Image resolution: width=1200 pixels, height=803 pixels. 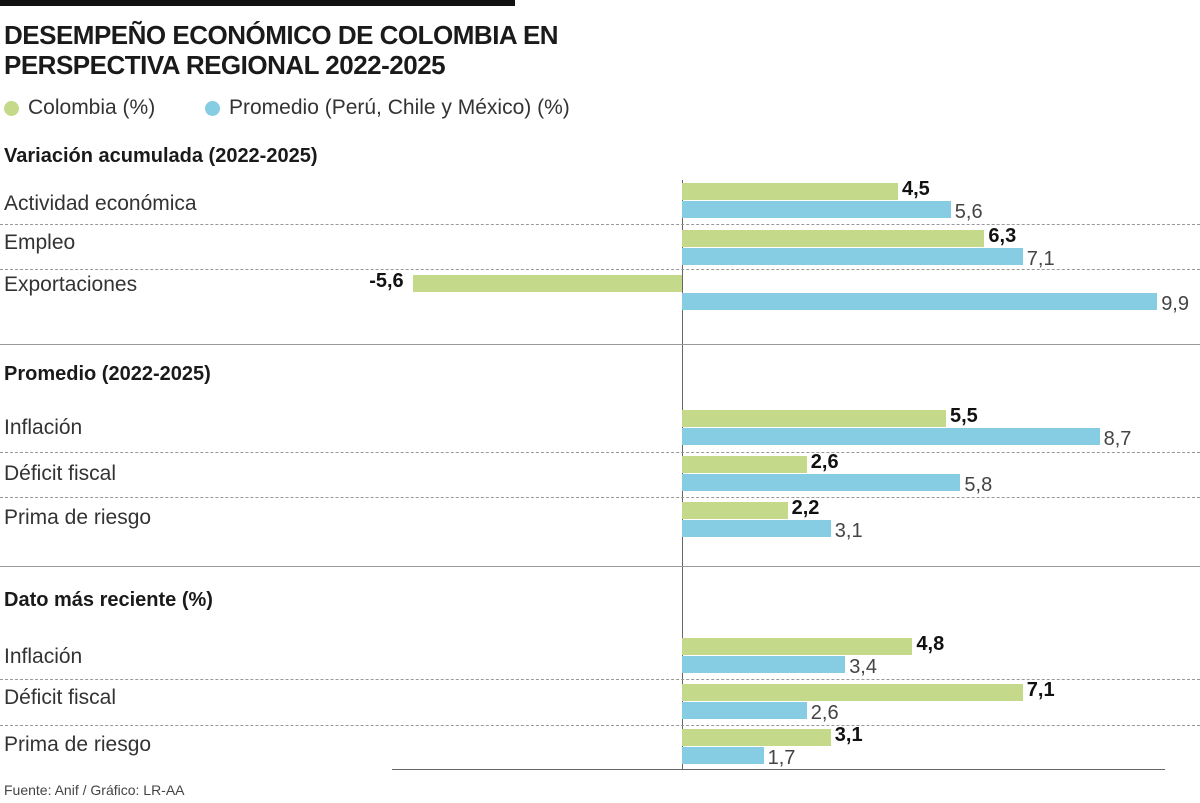 What do you see at coordinates (781, 758) in the screenshot?
I see `data-label: 1,7` at bounding box center [781, 758].